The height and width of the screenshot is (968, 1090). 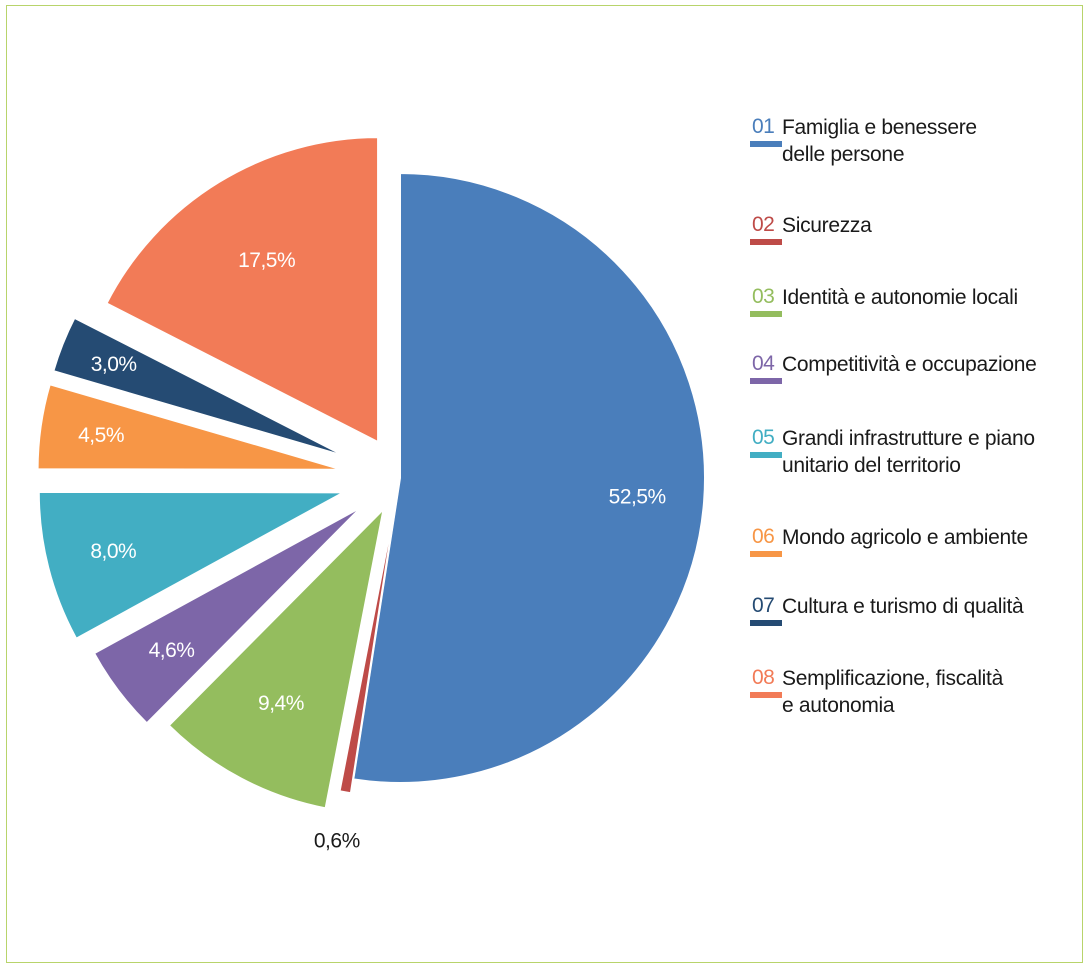 I want to click on slice-label-02: 0,6%, so click(x=337, y=840).